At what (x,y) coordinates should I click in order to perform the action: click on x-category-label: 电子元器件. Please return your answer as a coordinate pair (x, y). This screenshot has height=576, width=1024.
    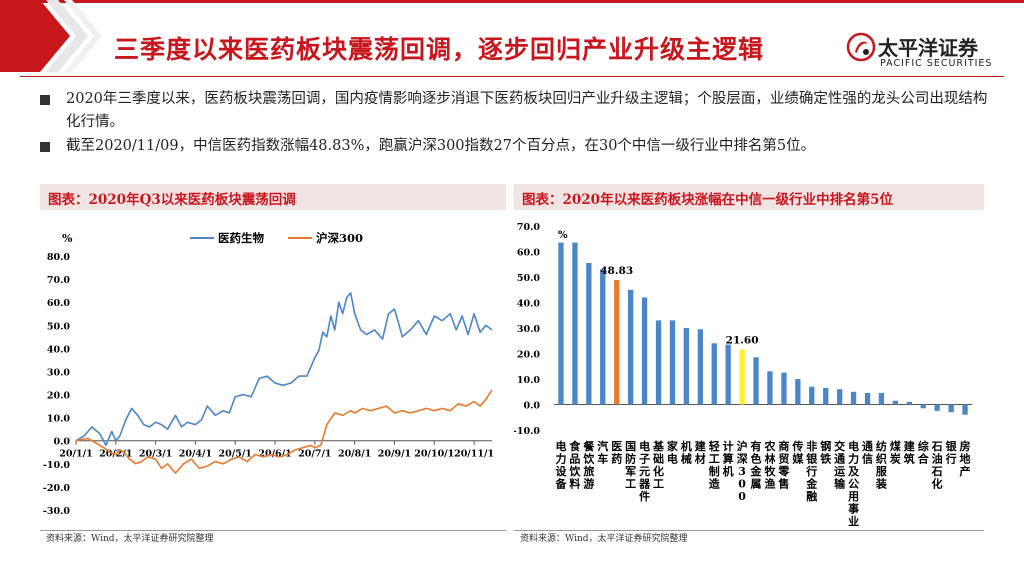
    Looking at the image, I should click on (644, 471).